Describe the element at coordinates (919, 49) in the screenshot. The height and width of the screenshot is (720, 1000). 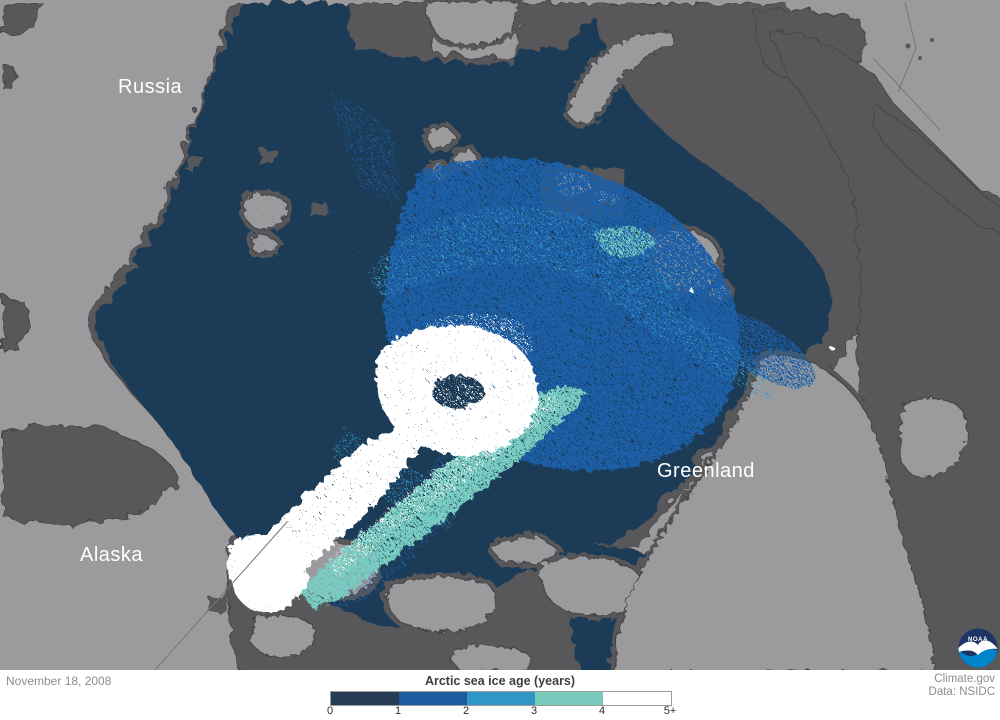
I see `lakes` at that location.